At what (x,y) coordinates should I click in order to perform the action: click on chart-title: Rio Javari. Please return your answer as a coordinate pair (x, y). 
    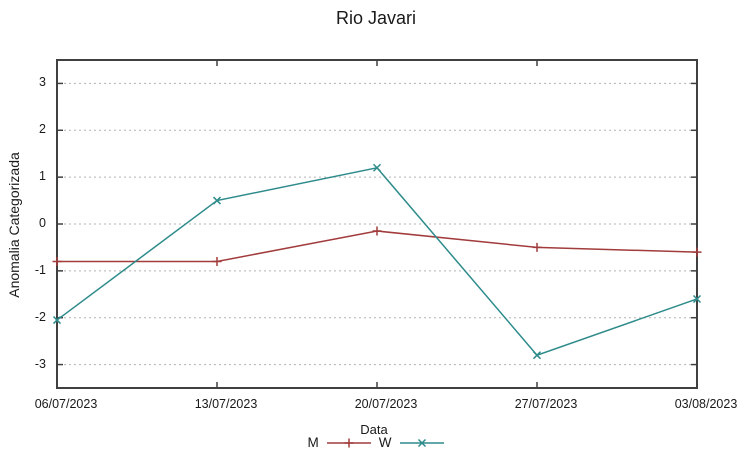
    Looking at the image, I should click on (376, 18).